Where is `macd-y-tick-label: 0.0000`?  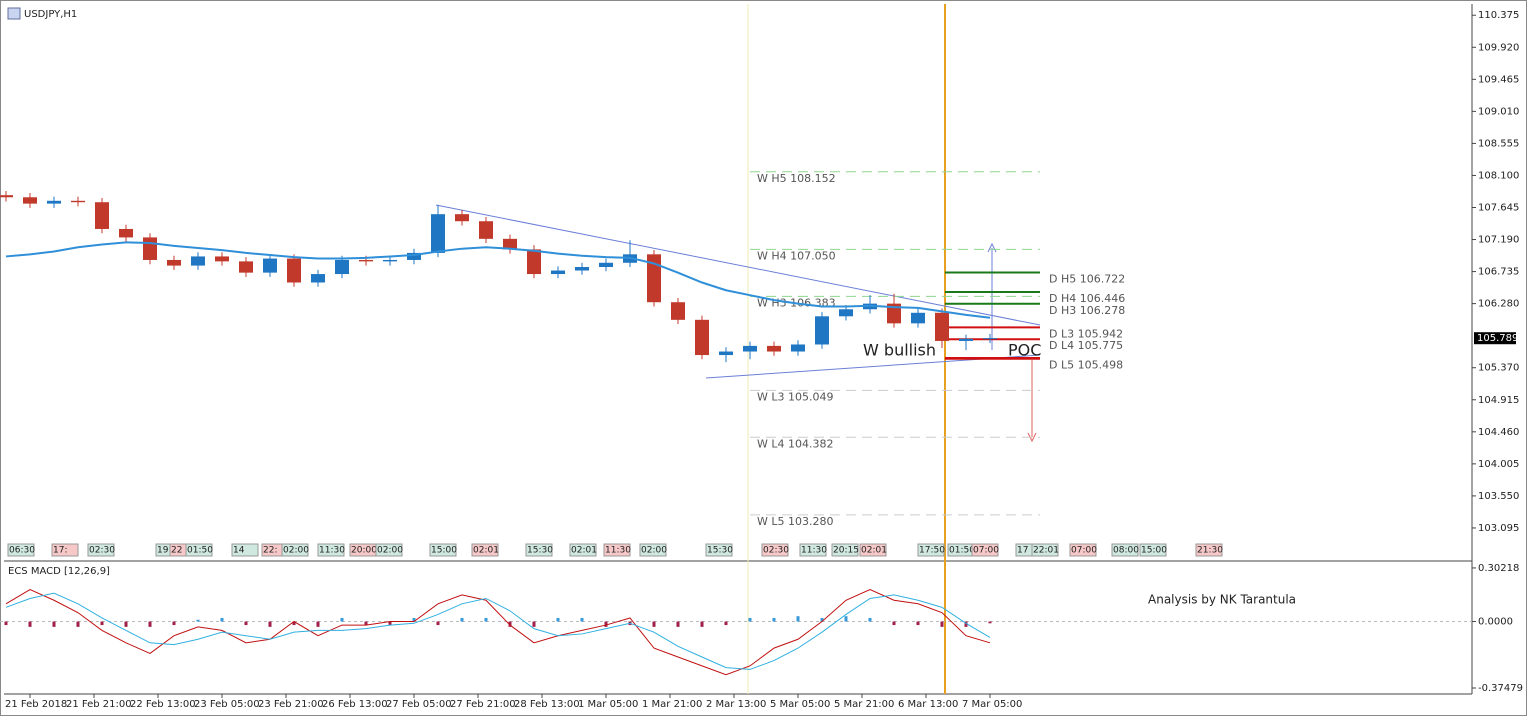 macd-y-tick-label: 0.0000 is located at coordinates (1495, 622).